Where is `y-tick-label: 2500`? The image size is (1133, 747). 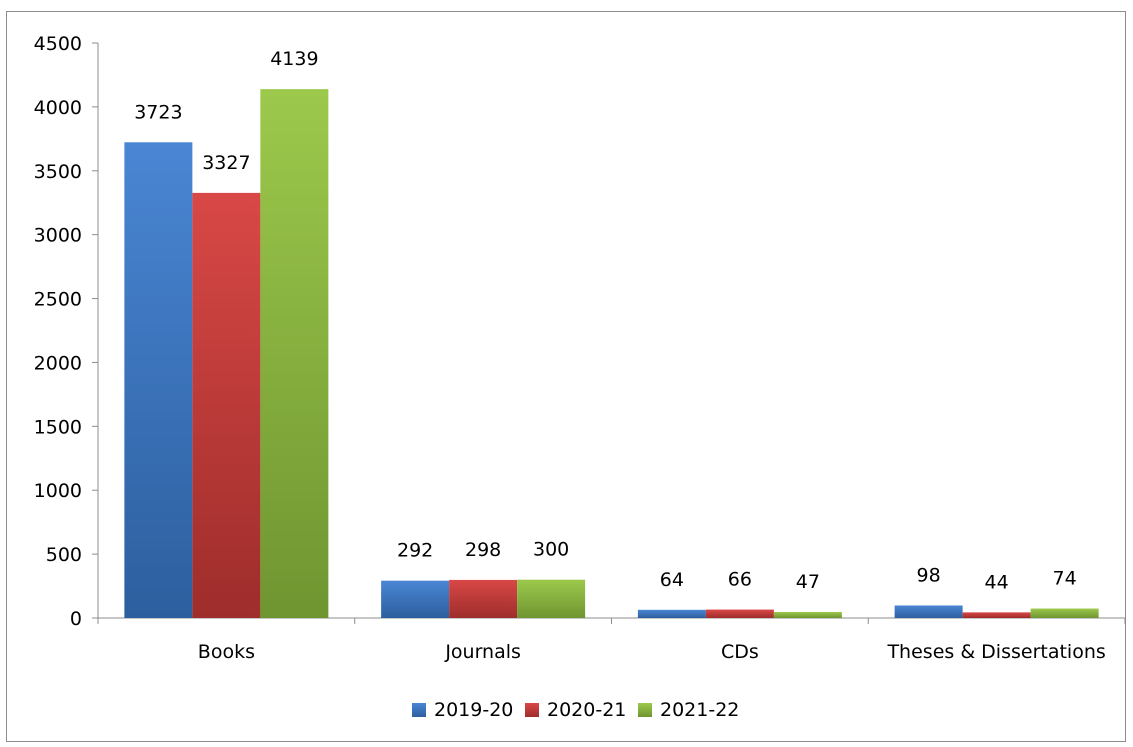 y-tick-label: 2500 is located at coordinates (58, 300).